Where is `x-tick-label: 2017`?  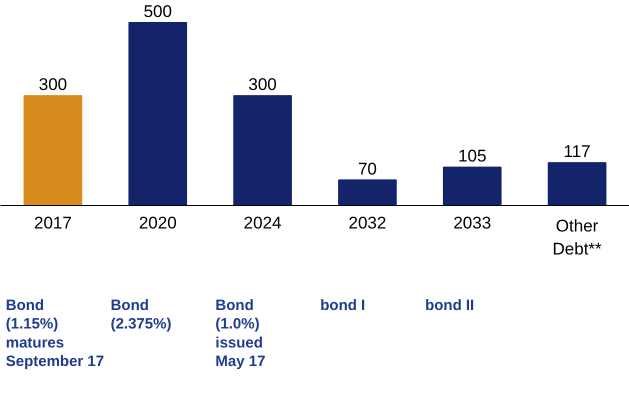
x-tick-label: 2017 is located at coordinates (53, 222).